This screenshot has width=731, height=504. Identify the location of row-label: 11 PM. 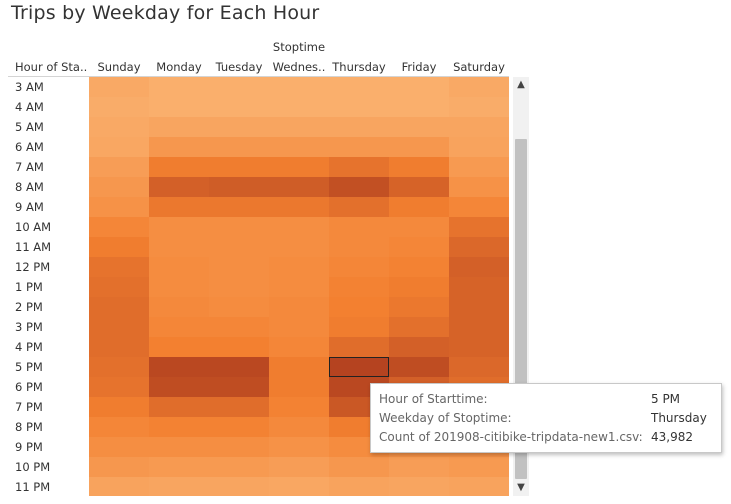
(33, 487).